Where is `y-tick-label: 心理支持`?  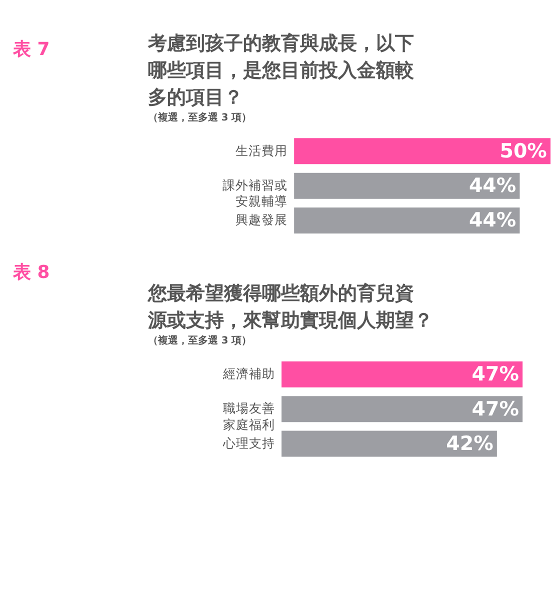
y-tick-label: 心理支持 is located at coordinates (248, 442).